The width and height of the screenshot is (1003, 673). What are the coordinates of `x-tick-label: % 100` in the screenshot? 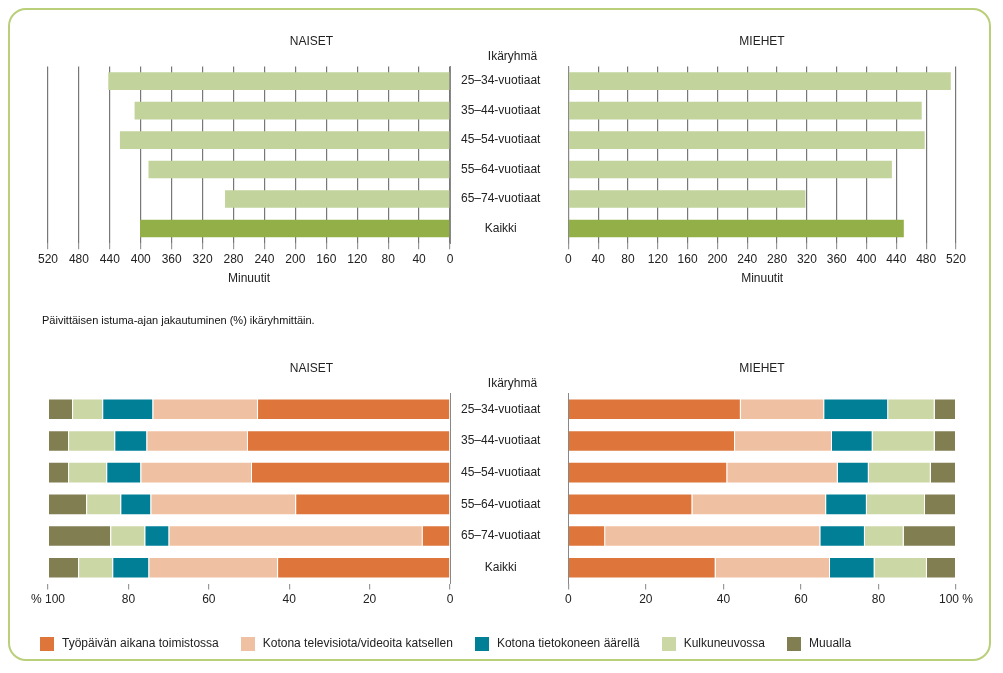 It's located at (48, 599).